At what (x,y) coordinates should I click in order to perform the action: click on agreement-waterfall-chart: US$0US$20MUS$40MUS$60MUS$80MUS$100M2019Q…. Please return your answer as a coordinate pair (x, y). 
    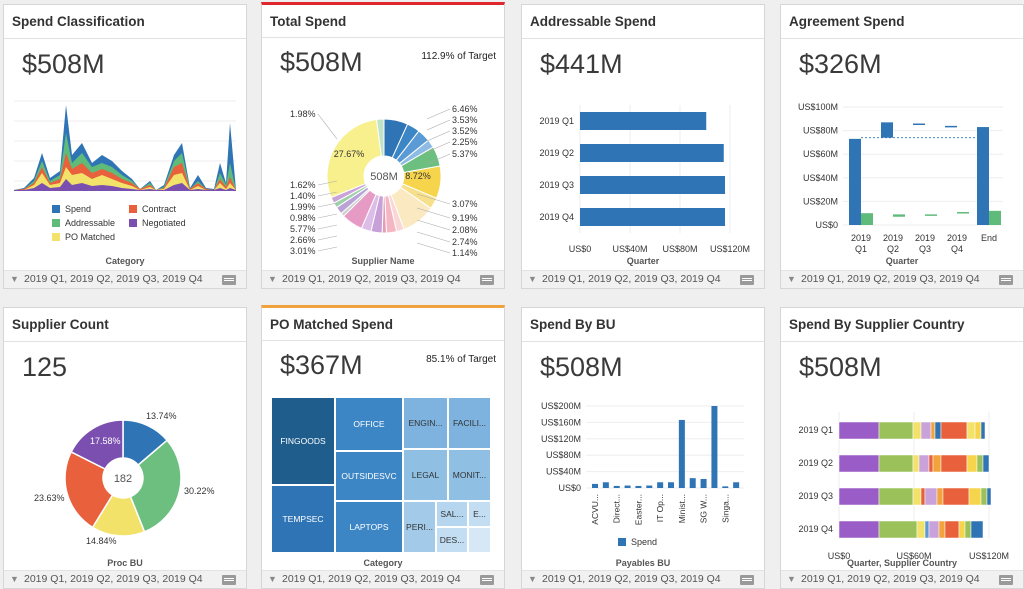
    Looking at the image, I should click on (902, 182).